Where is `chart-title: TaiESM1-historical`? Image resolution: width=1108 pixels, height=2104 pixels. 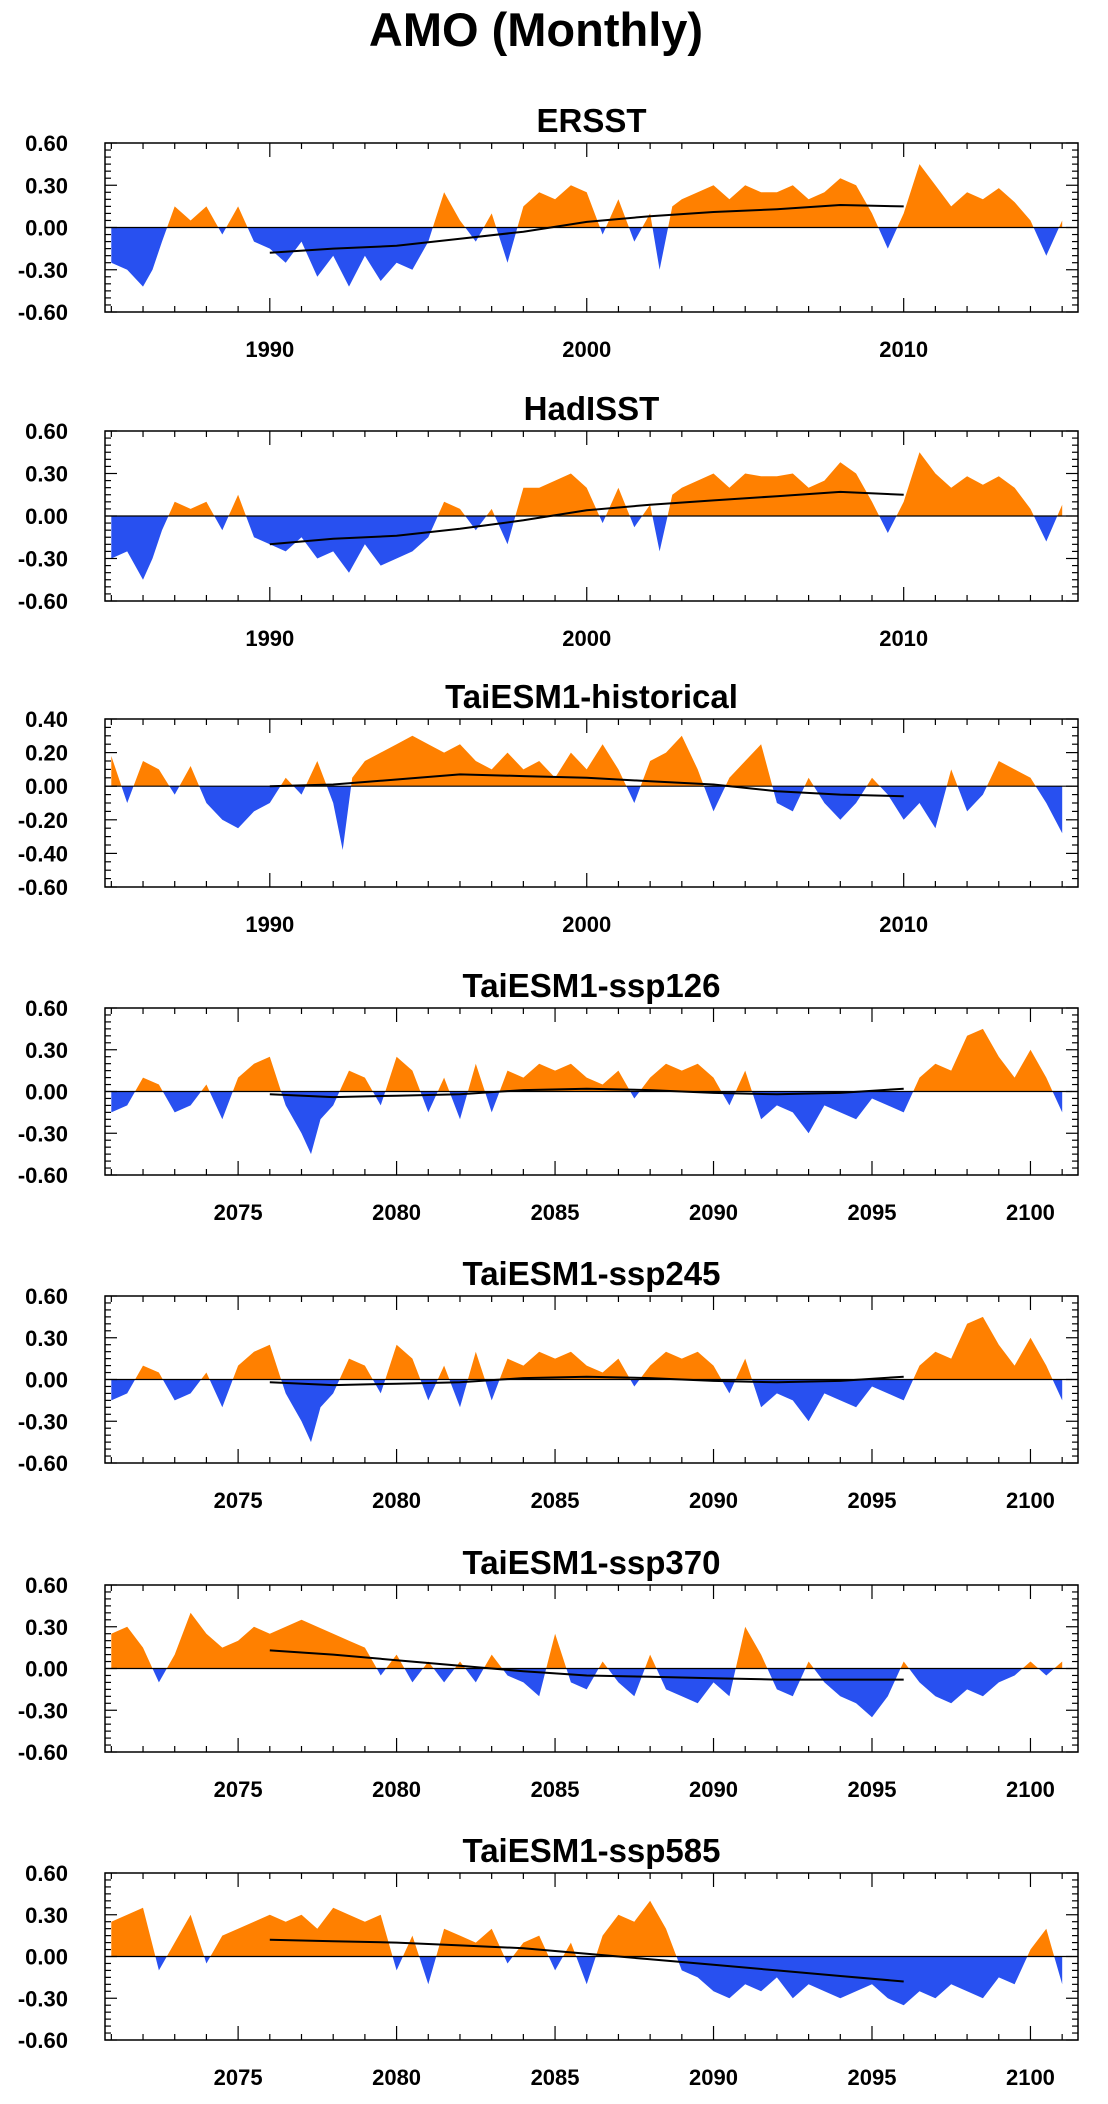 chart-title: TaiESM1-historical is located at coordinates (591, 696).